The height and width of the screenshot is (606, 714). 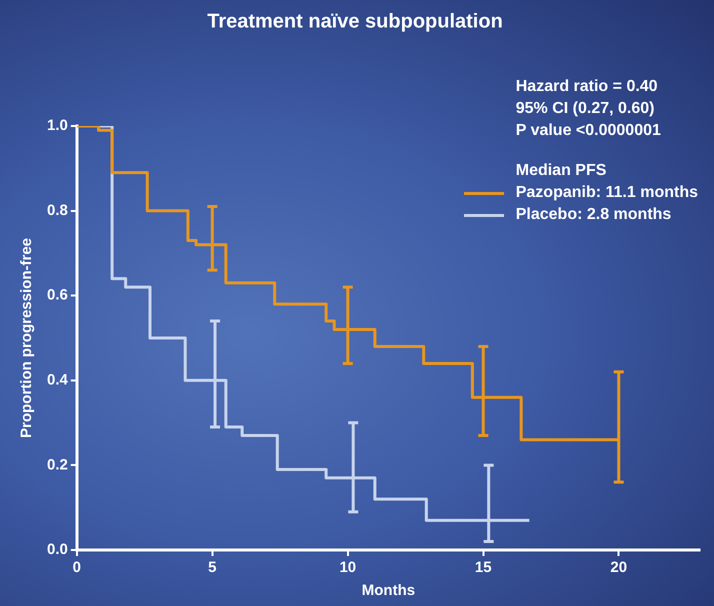 I want to click on x-tick-label: 20, so click(x=619, y=567).